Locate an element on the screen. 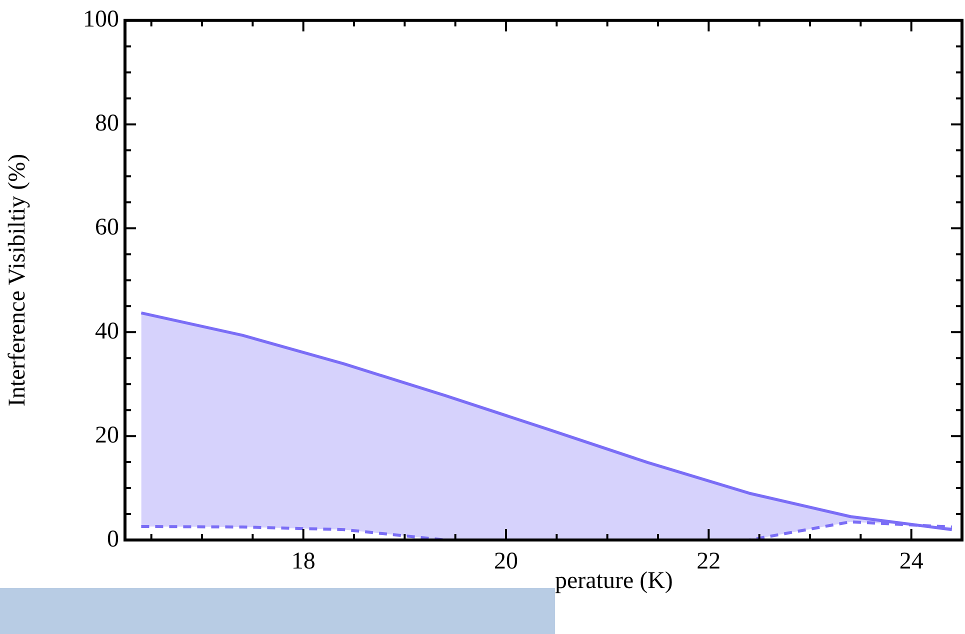 The image size is (965, 634). y-tick-label: 40 is located at coordinates (107, 331).